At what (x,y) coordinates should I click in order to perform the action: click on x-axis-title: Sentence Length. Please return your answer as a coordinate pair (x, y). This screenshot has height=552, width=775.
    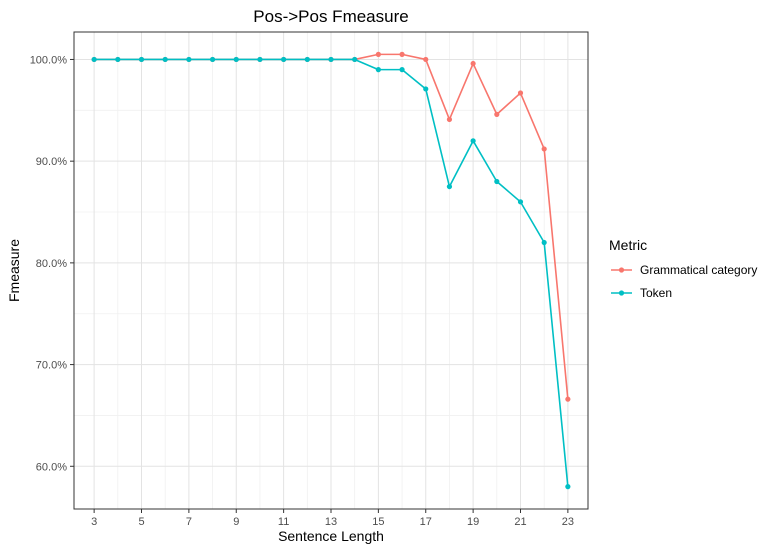
    Looking at the image, I should click on (331, 536).